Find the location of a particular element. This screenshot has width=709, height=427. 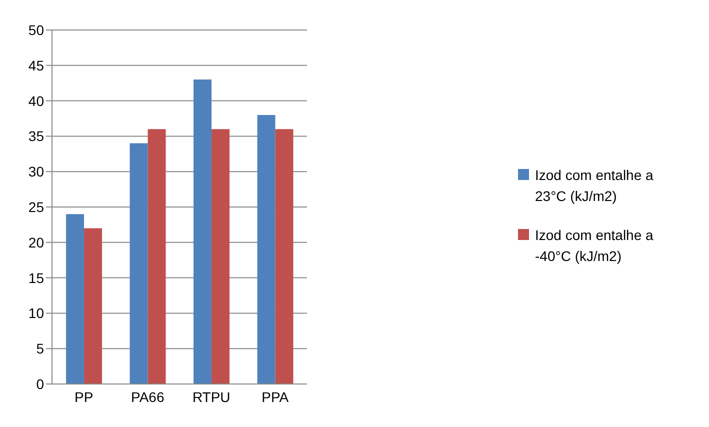

x-tick-label: PPA is located at coordinates (276, 396).